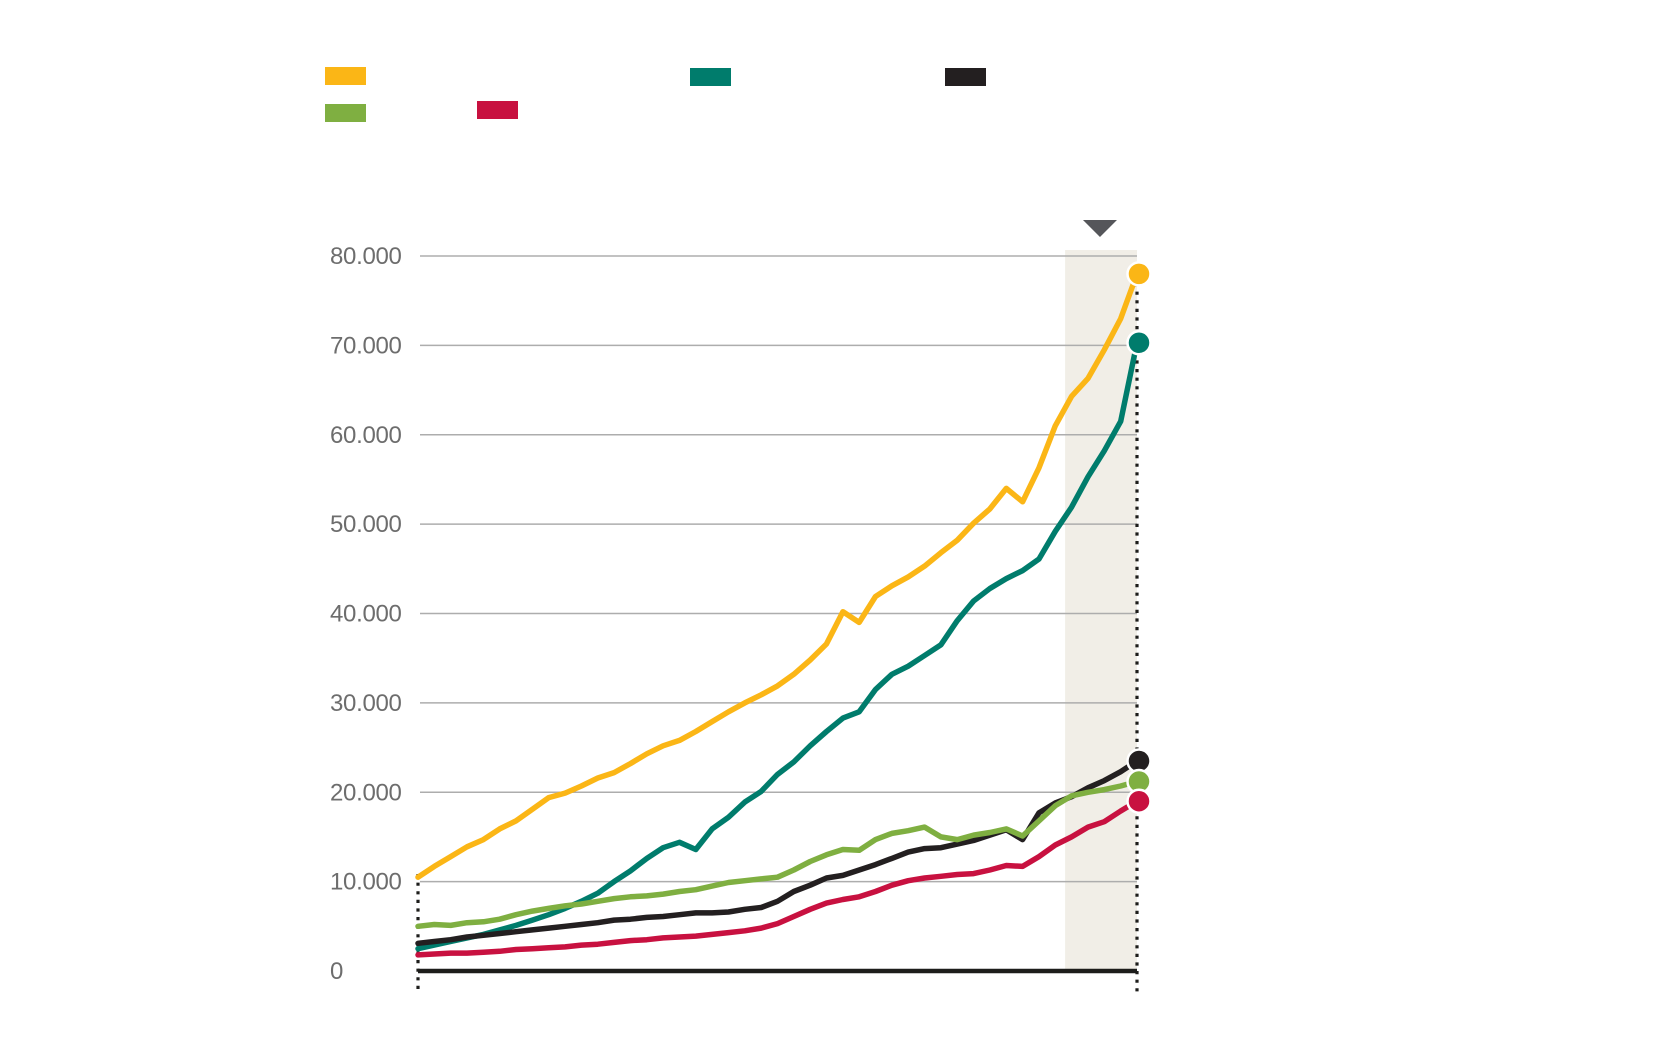 This screenshot has height=1038, width=1660. I want to click on triangle-marker-icon, so click(1099, 228).